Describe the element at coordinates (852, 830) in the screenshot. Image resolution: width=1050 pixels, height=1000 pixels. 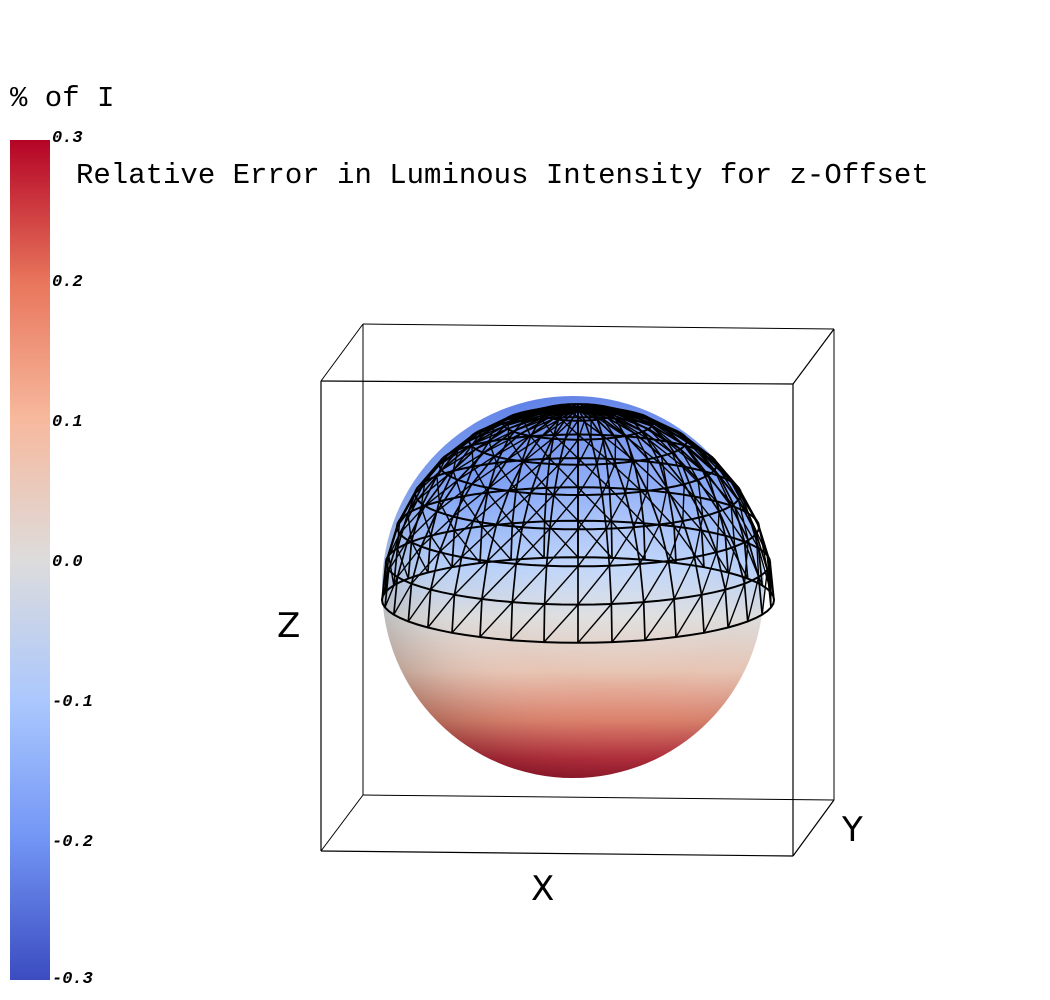
I see `y-axis-label: Y` at that location.